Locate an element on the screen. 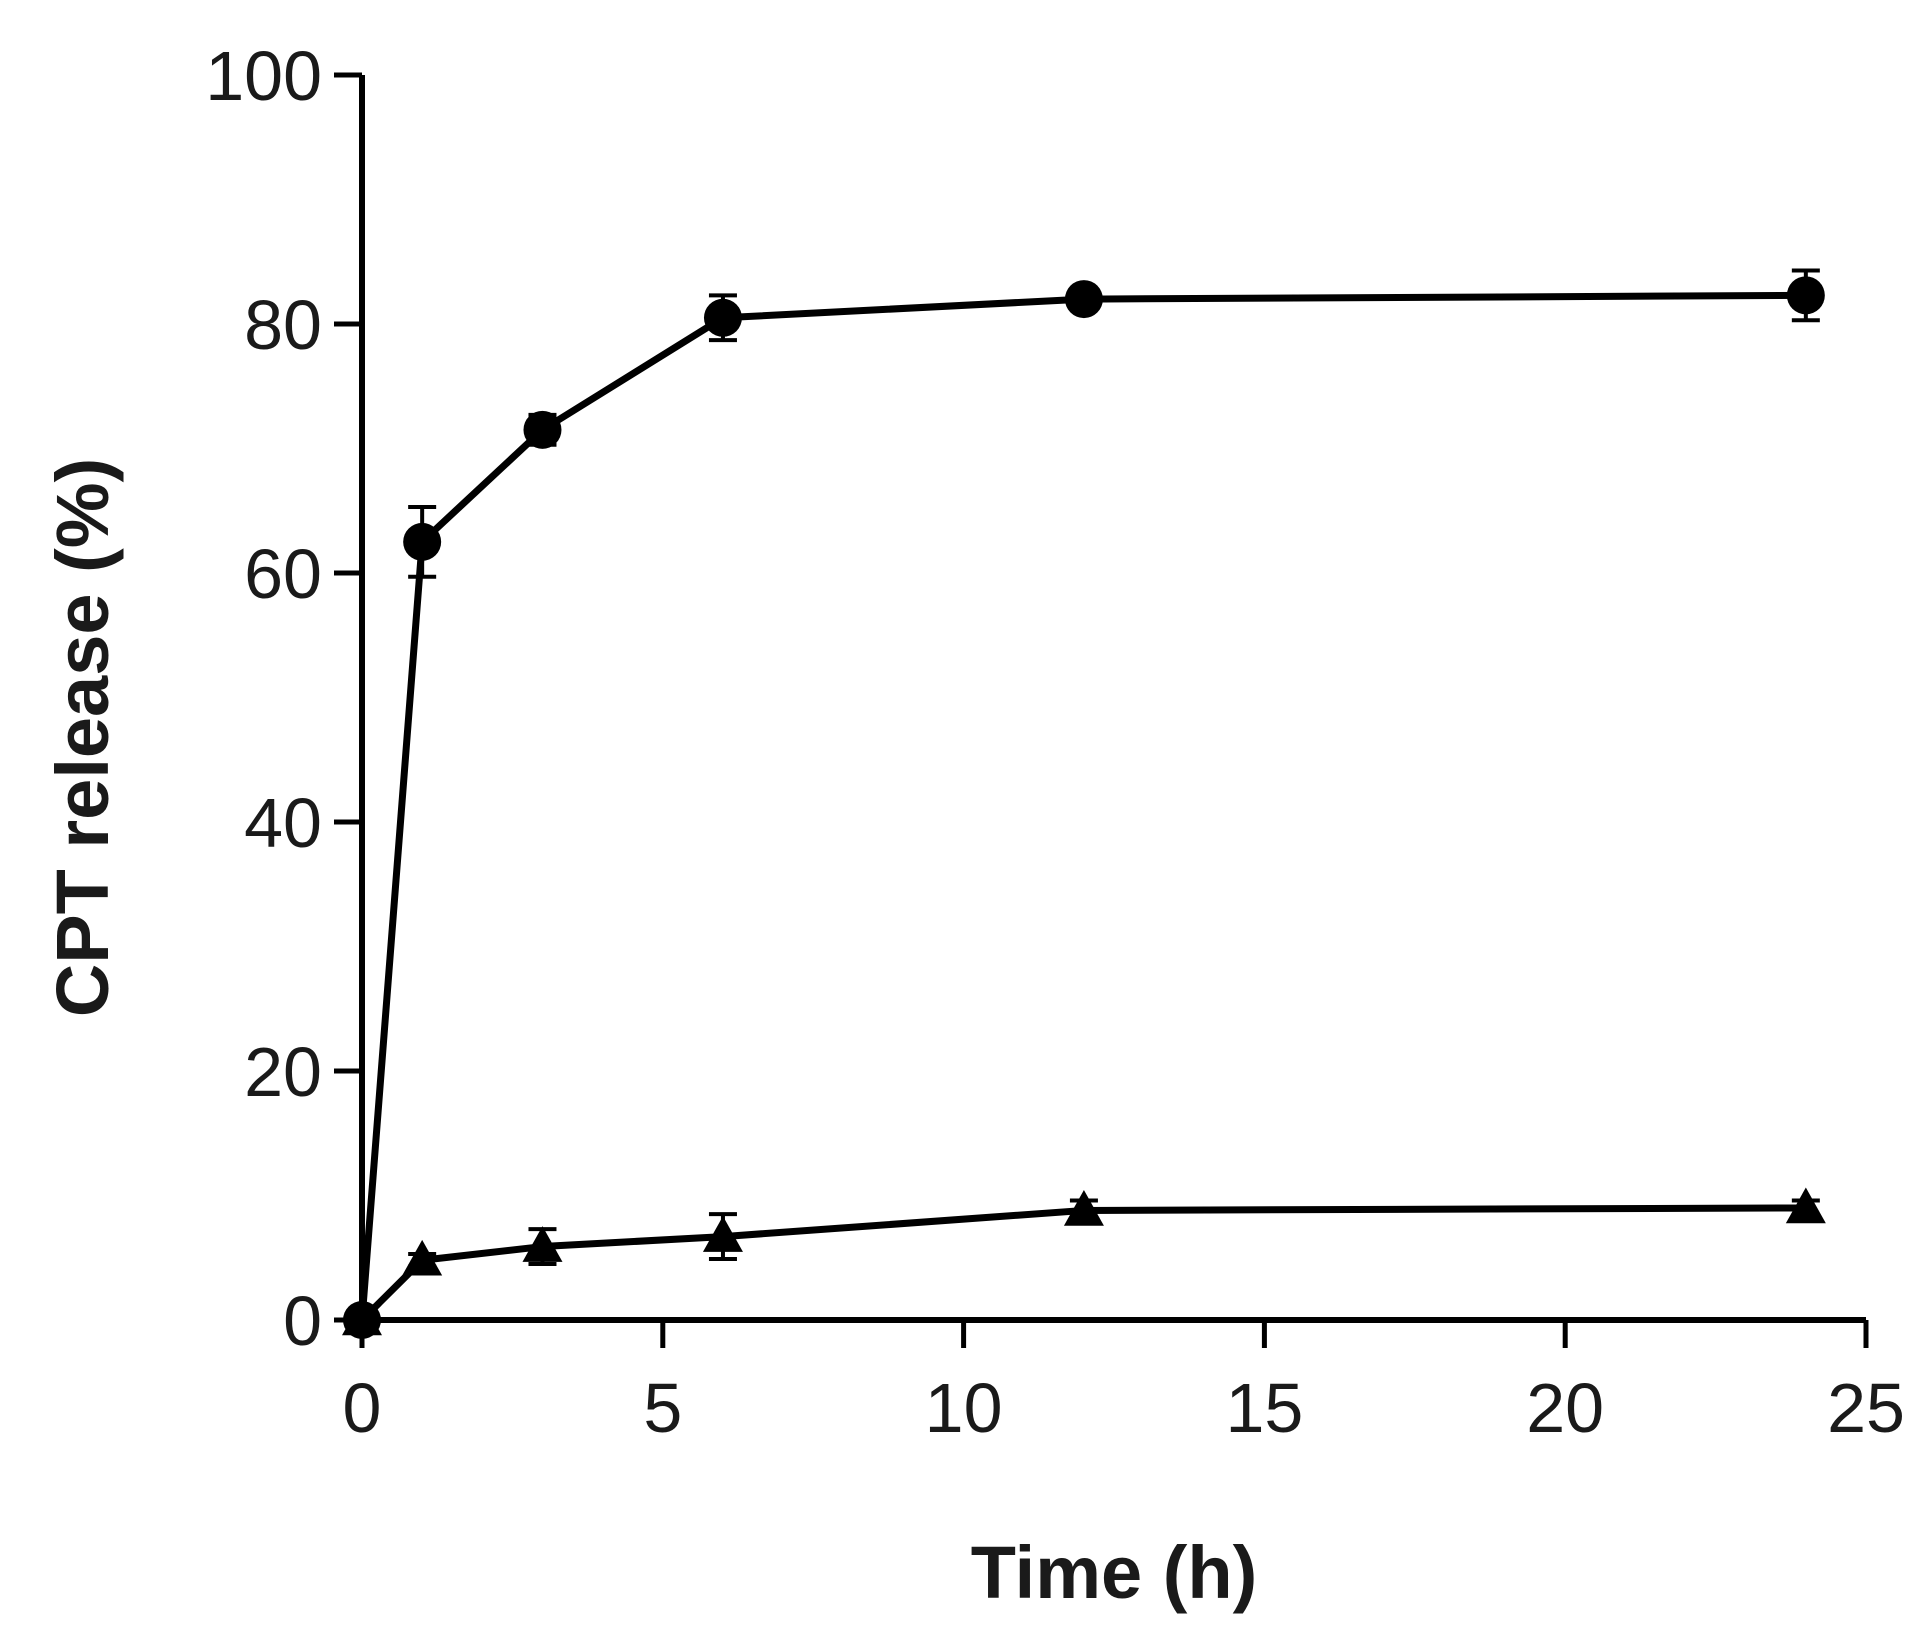 The height and width of the screenshot is (1647, 1932). y-tick-label: 60 is located at coordinates (283, 574).